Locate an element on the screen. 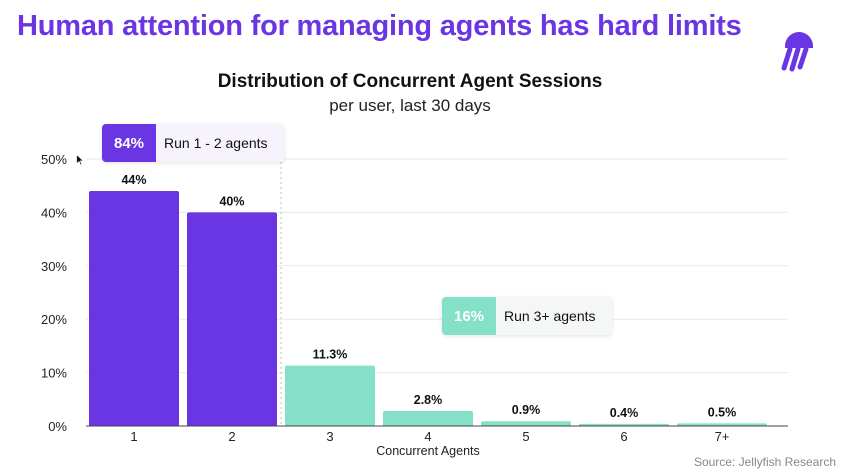 This screenshot has width=843, height=475. data-label: 0.4% is located at coordinates (624, 413).